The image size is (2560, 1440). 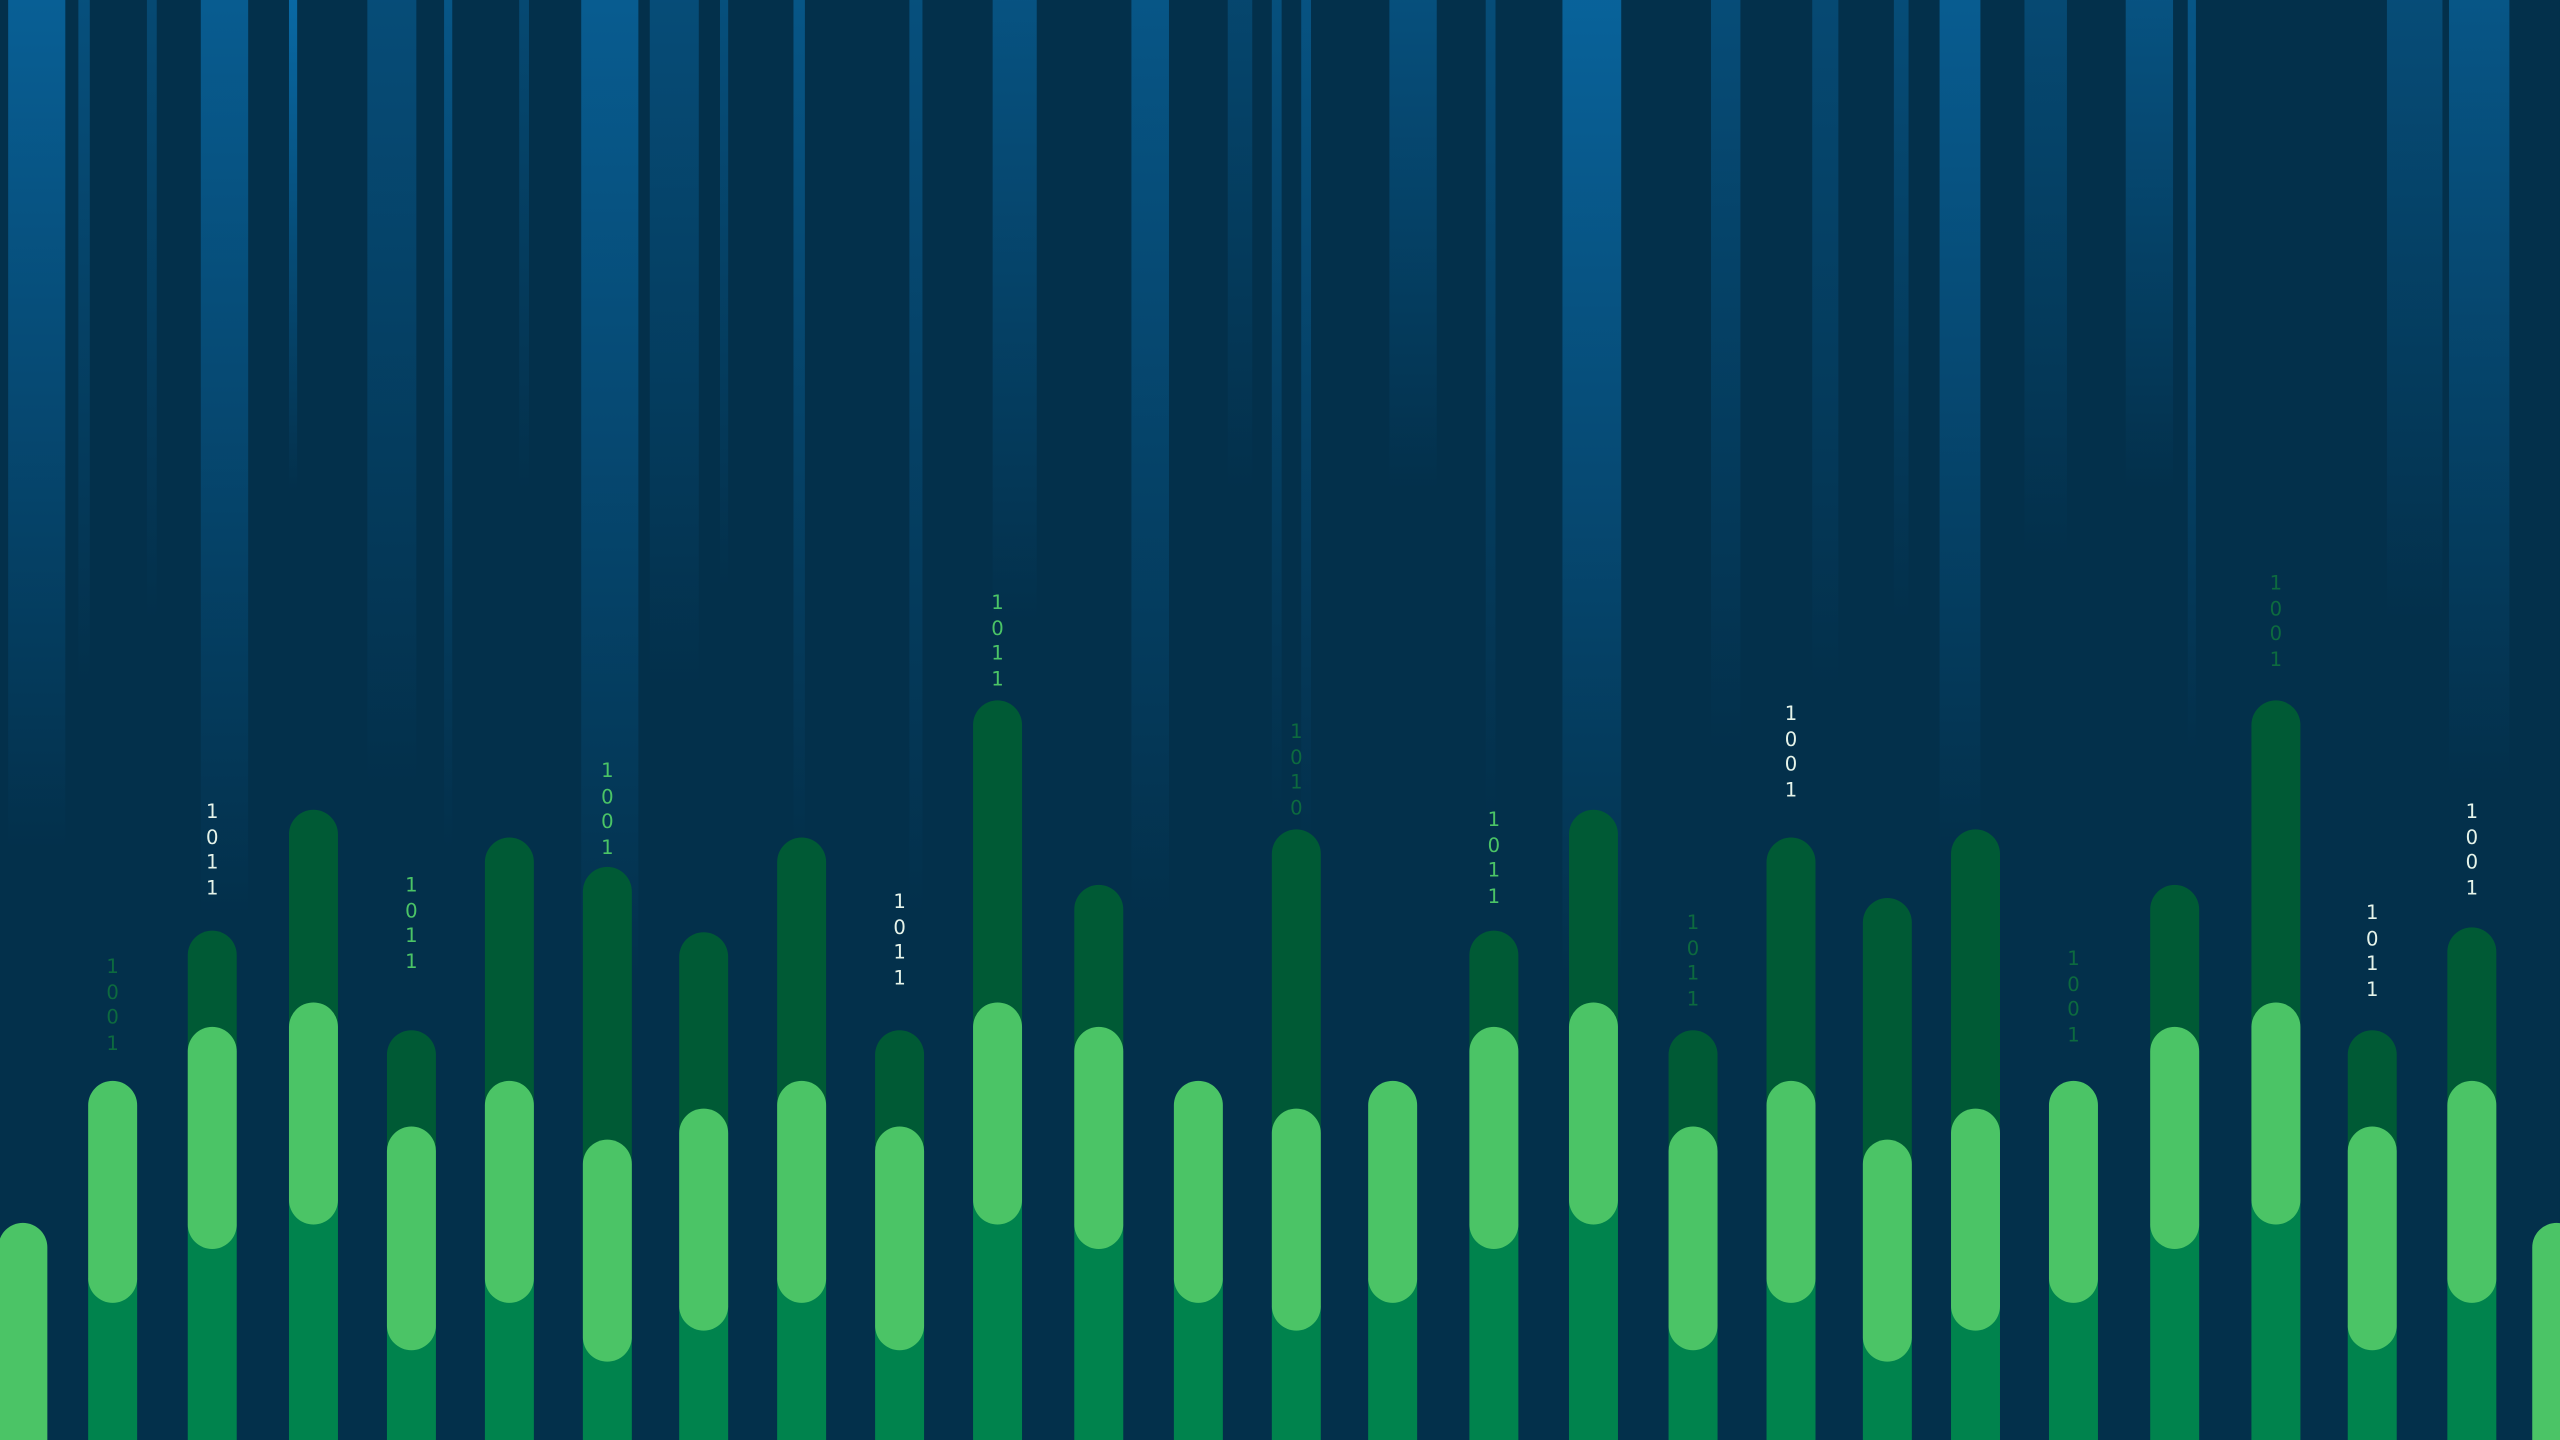 What do you see at coordinates (1296, 769) in the screenshot?
I see `binary-label: 1 0 1 0` at bounding box center [1296, 769].